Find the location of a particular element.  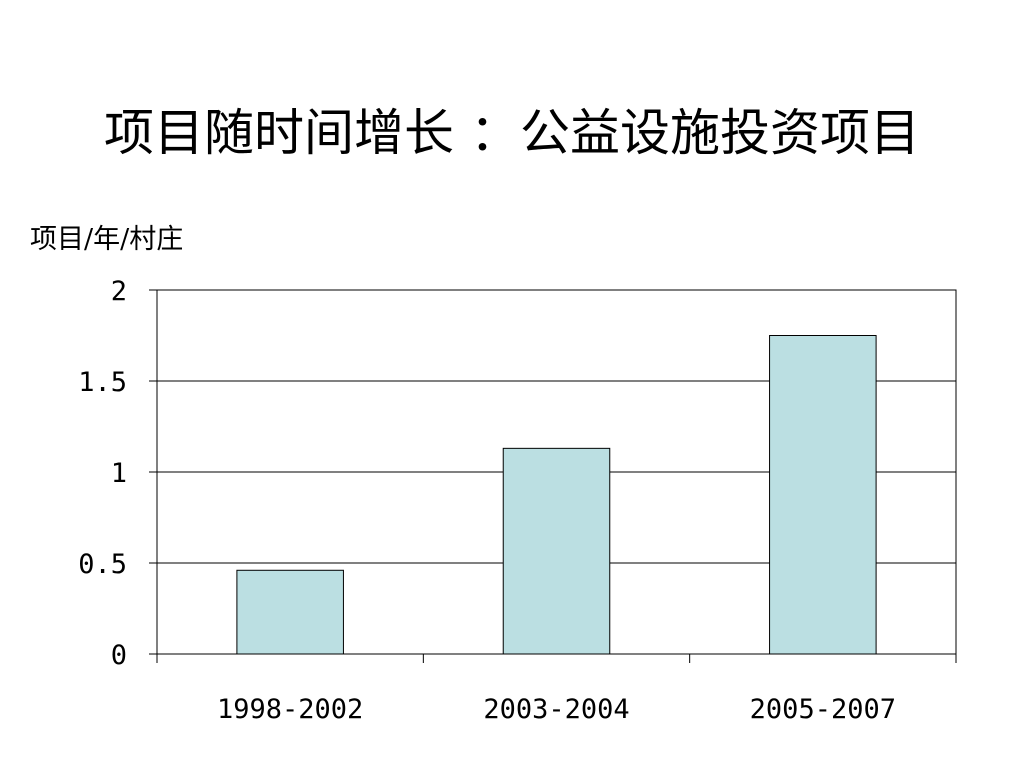

slide-title: 项目随时间增长 ：公益设施投资项目 is located at coordinates (512, 133).